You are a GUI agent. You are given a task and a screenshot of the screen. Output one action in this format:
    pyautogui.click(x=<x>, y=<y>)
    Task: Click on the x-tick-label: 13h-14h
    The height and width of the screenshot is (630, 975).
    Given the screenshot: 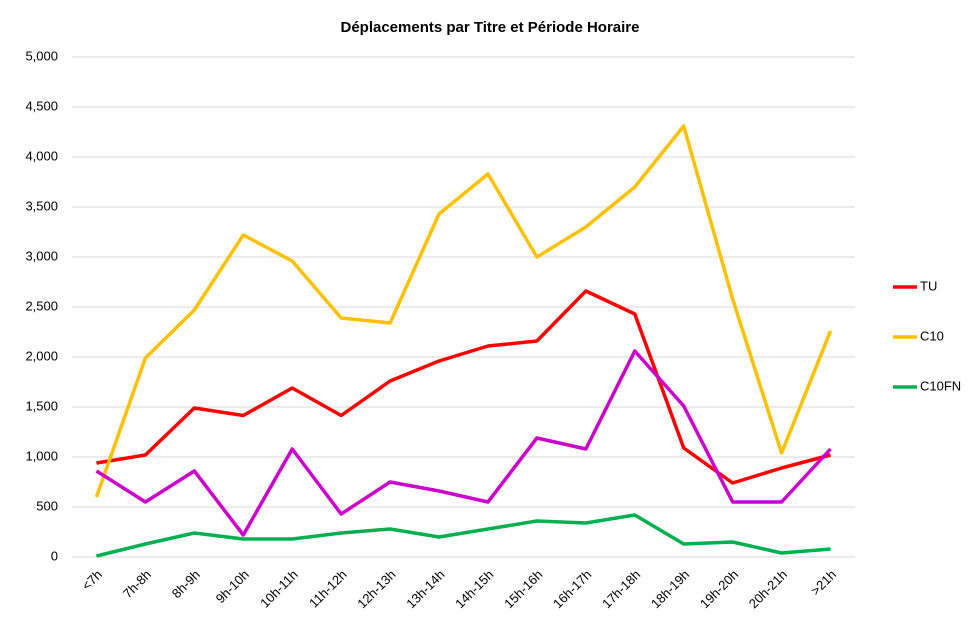 What is the action you would take?
    pyautogui.click(x=425, y=589)
    